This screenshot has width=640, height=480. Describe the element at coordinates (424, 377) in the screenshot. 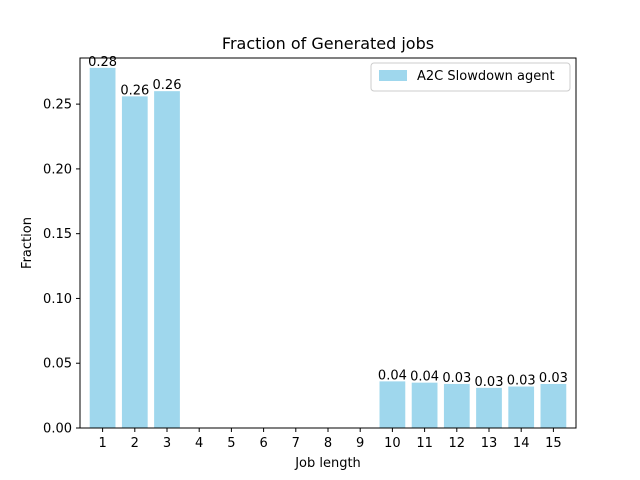

I see `data-label-11: 0.04` at that location.